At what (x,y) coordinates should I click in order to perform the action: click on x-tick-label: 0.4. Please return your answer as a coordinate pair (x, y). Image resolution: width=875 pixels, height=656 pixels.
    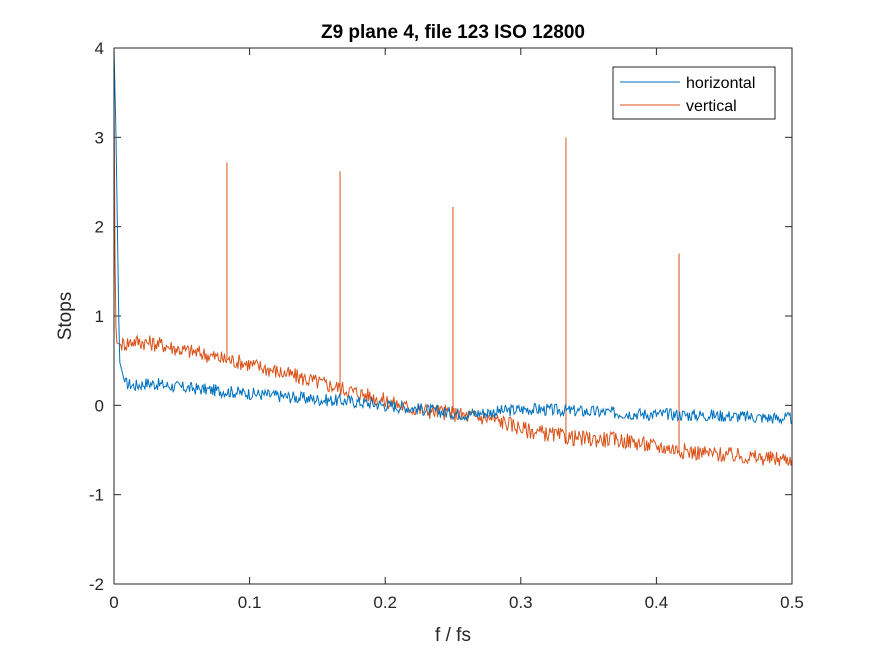
    Looking at the image, I should click on (657, 602).